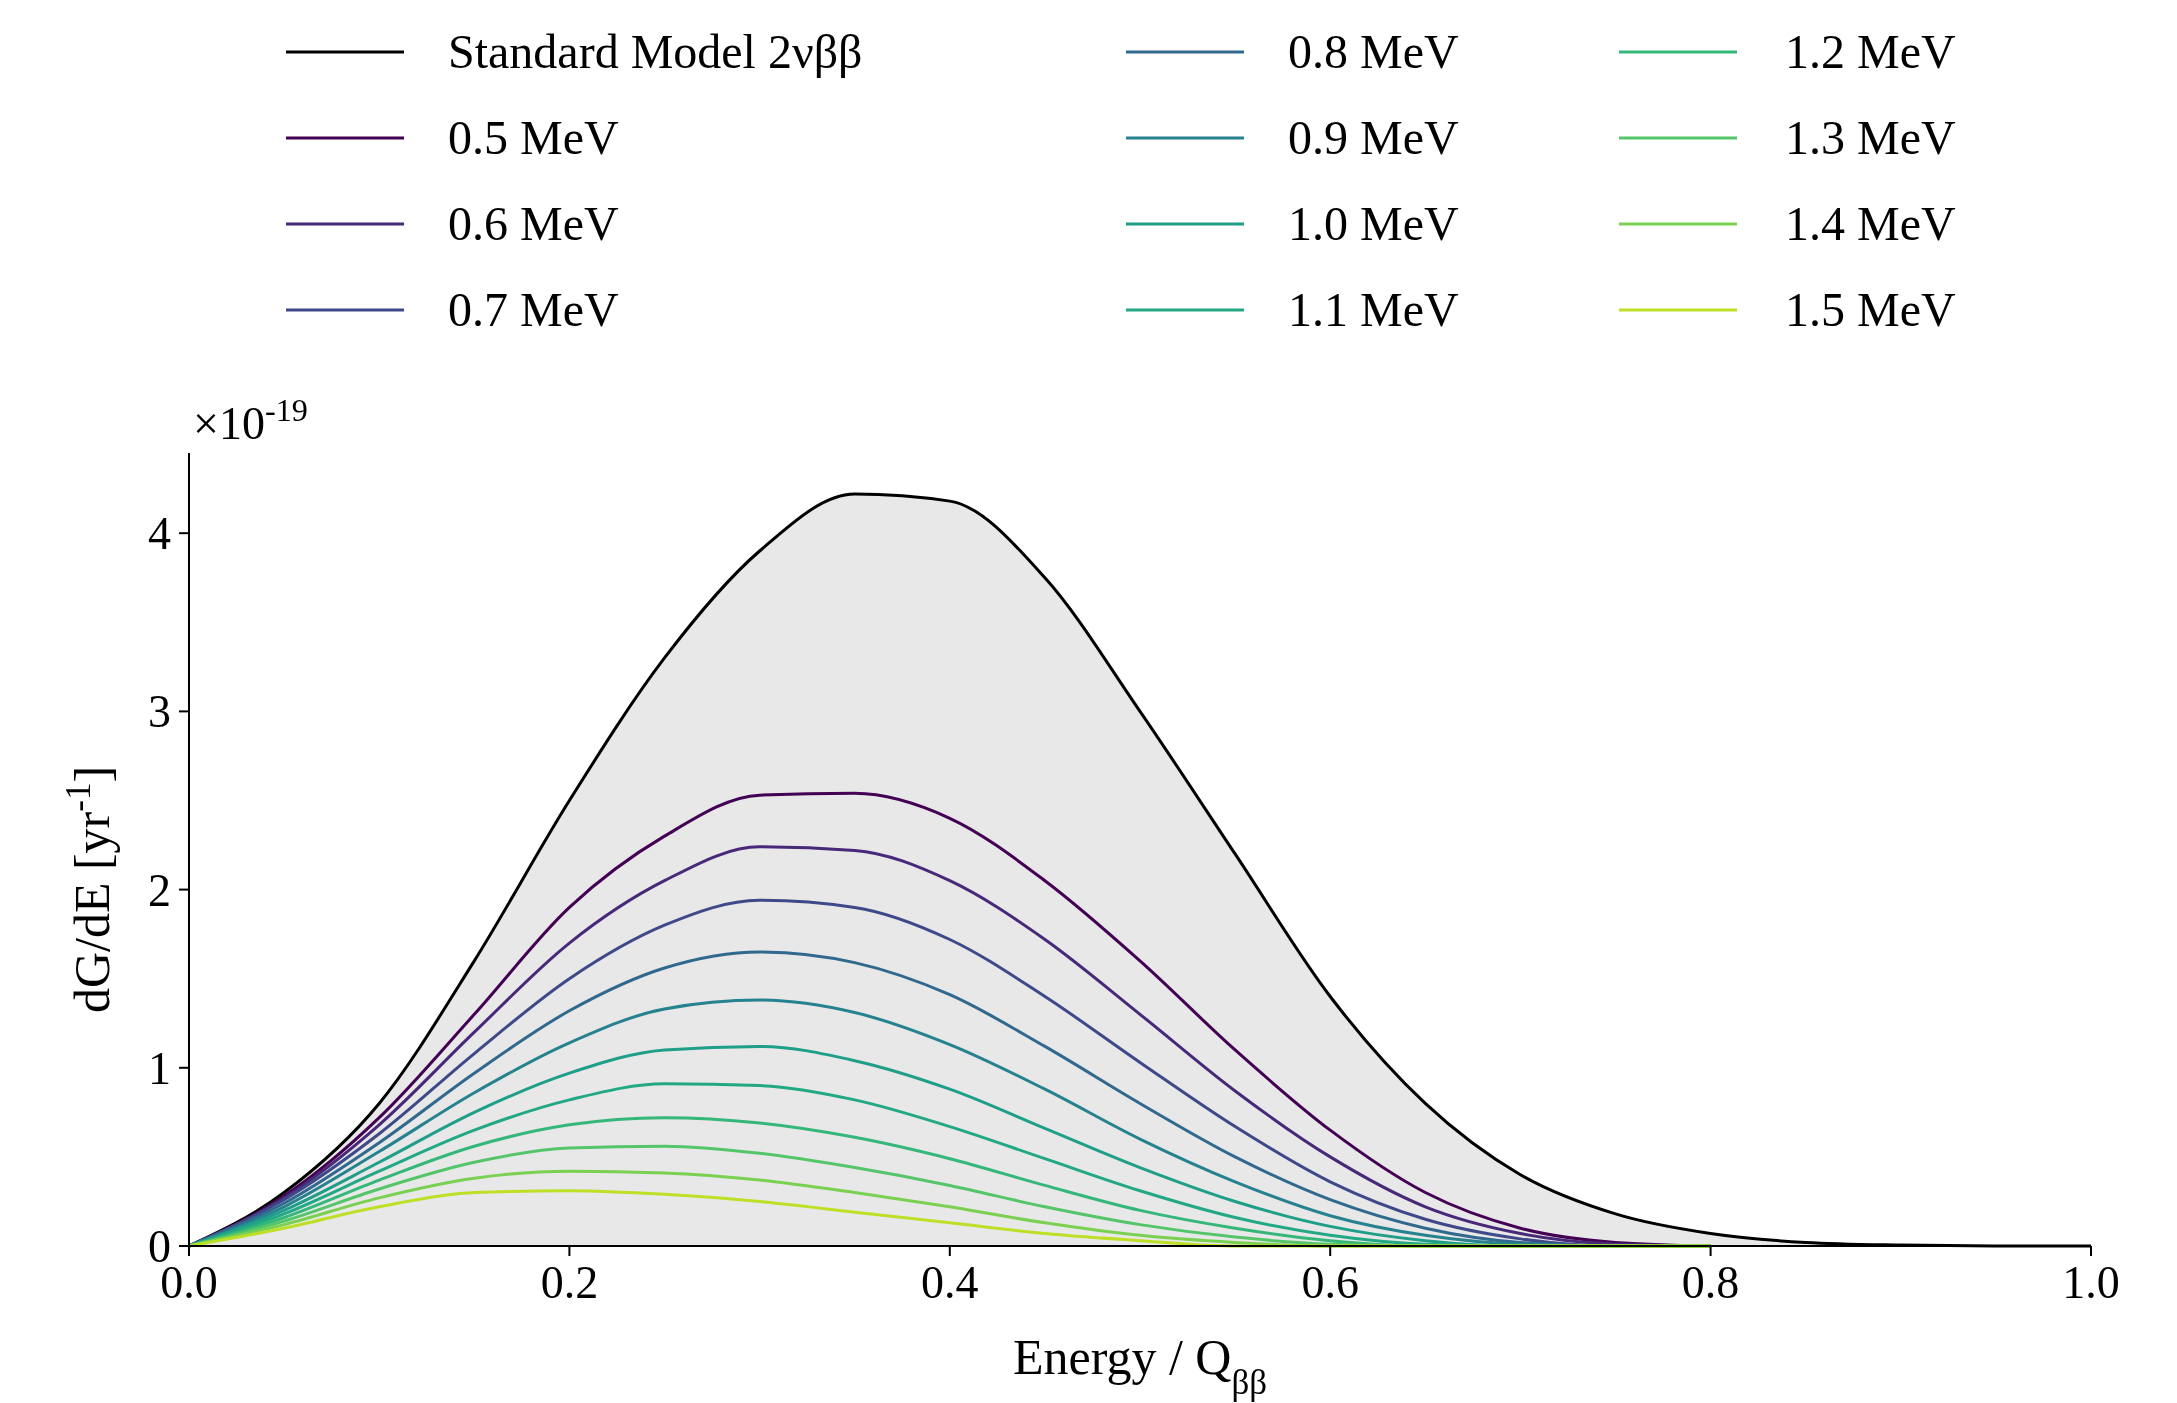 This screenshot has height=1403, width=2177. I want to click on y-tick-label: 1, so click(159, 1068).